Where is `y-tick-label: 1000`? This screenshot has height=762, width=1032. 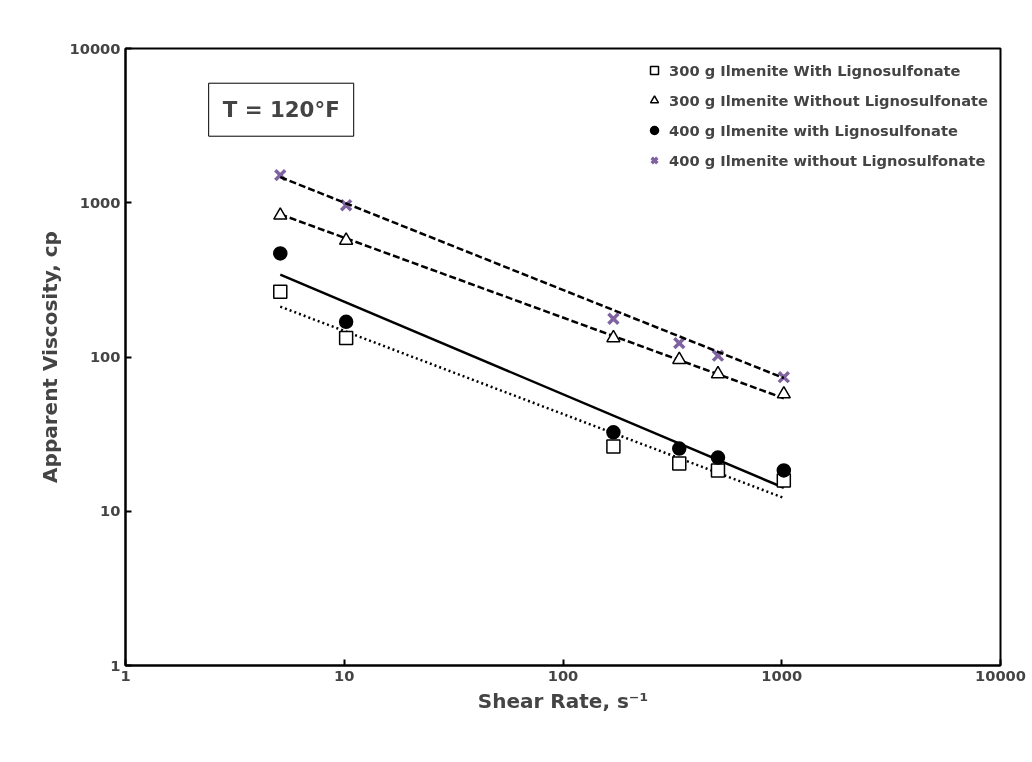 y-tick-label: 1000 is located at coordinates (100, 202).